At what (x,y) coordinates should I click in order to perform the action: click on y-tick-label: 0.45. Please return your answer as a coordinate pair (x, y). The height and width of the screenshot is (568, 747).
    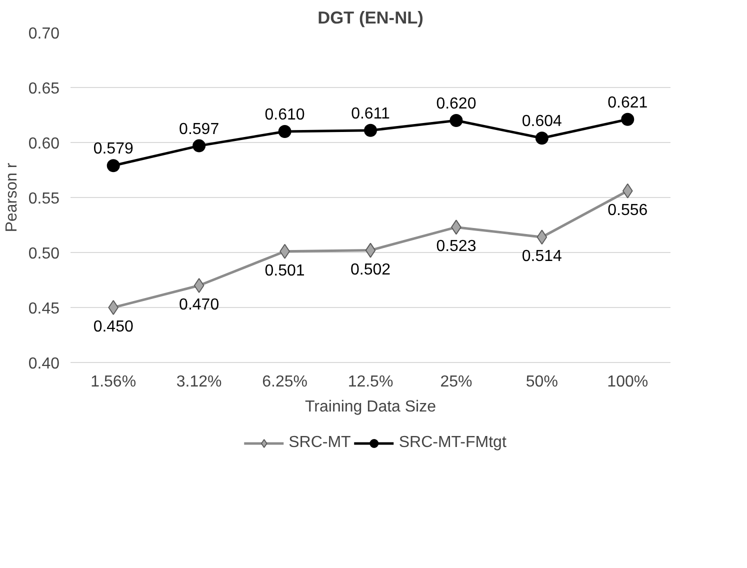
    Looking at the image, I should click on (44, 309).